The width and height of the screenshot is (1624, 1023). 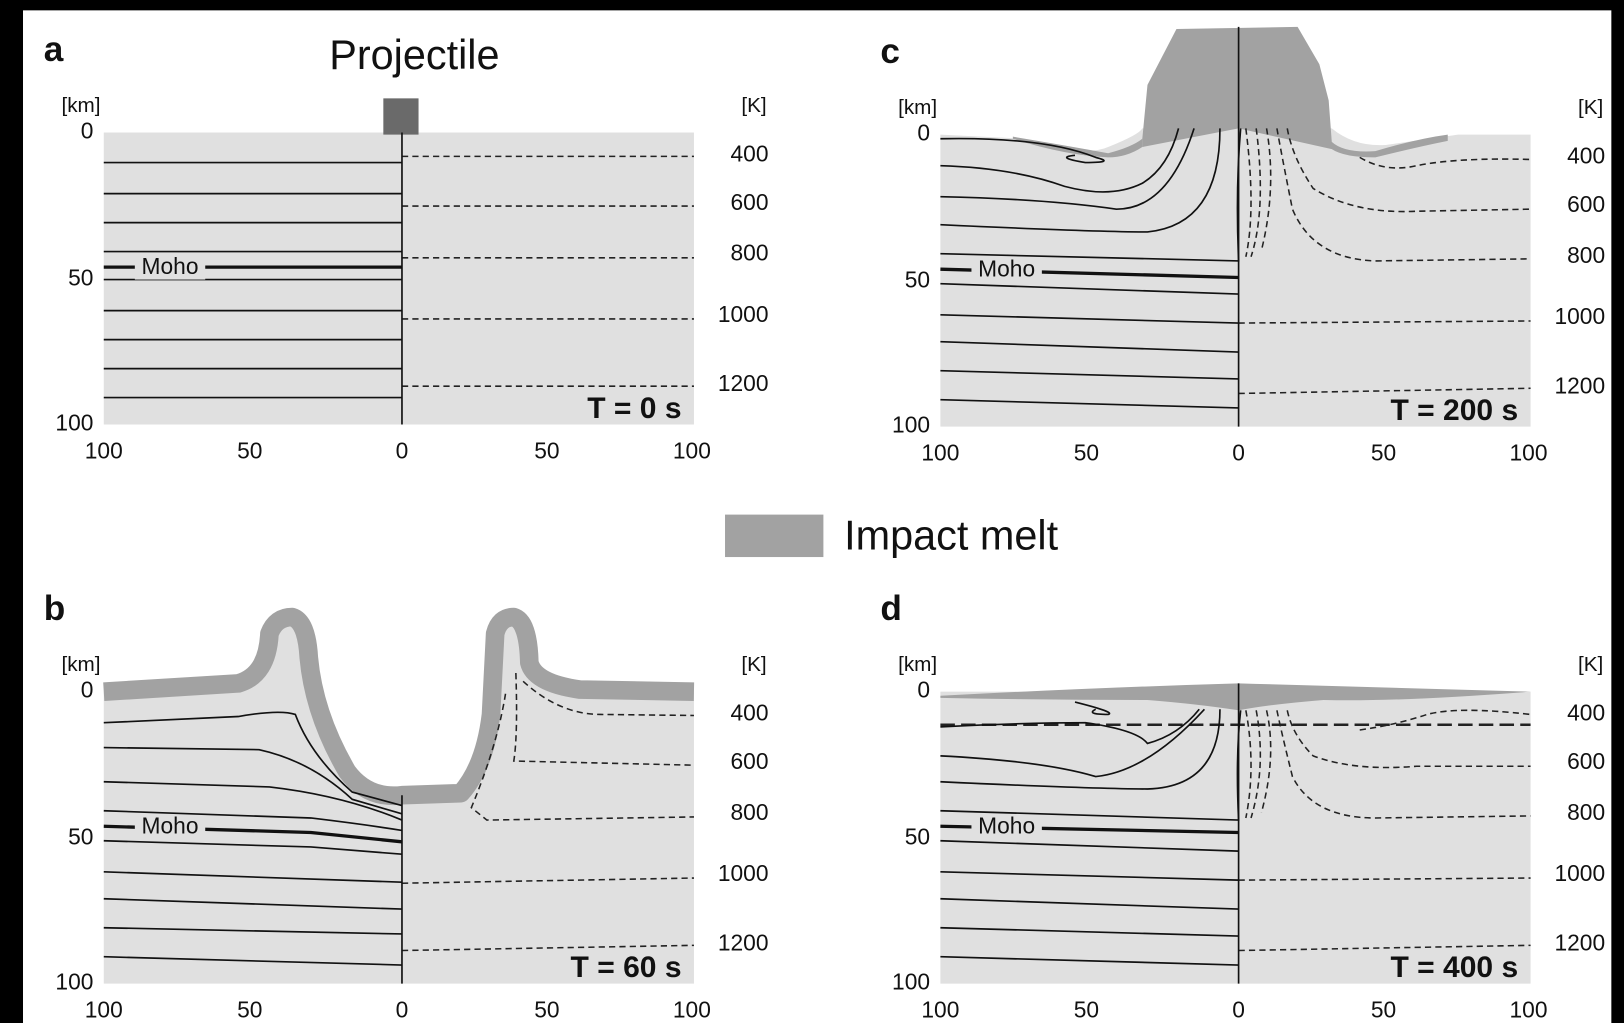 I want to click on panel-letter: b, so click(x=55, y=608).